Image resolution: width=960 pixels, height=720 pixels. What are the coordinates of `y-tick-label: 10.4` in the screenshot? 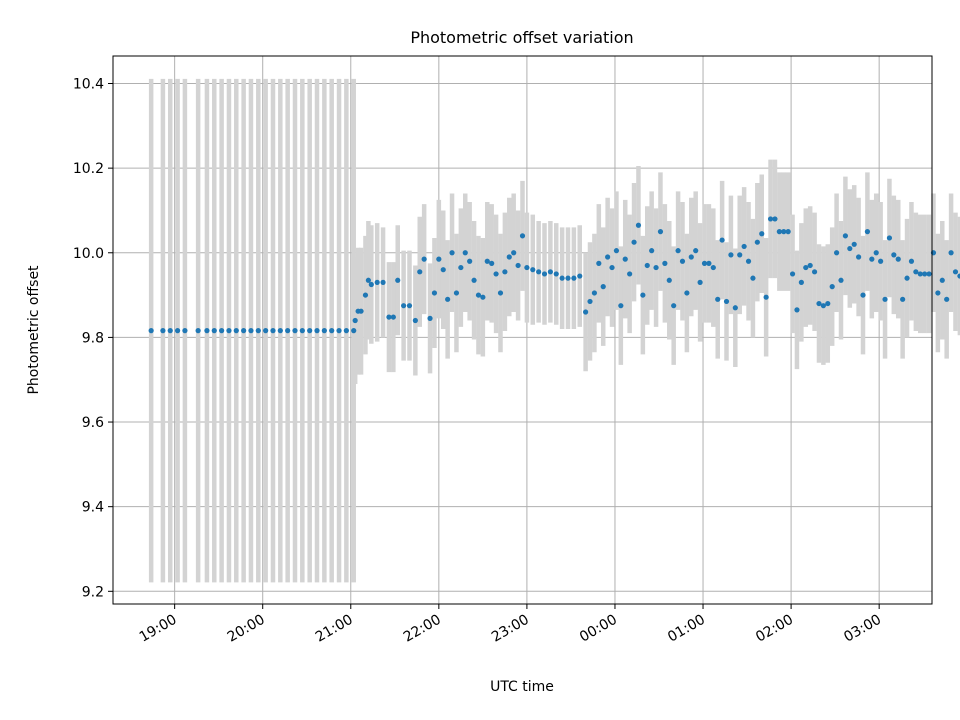 It's located at (88, 85).